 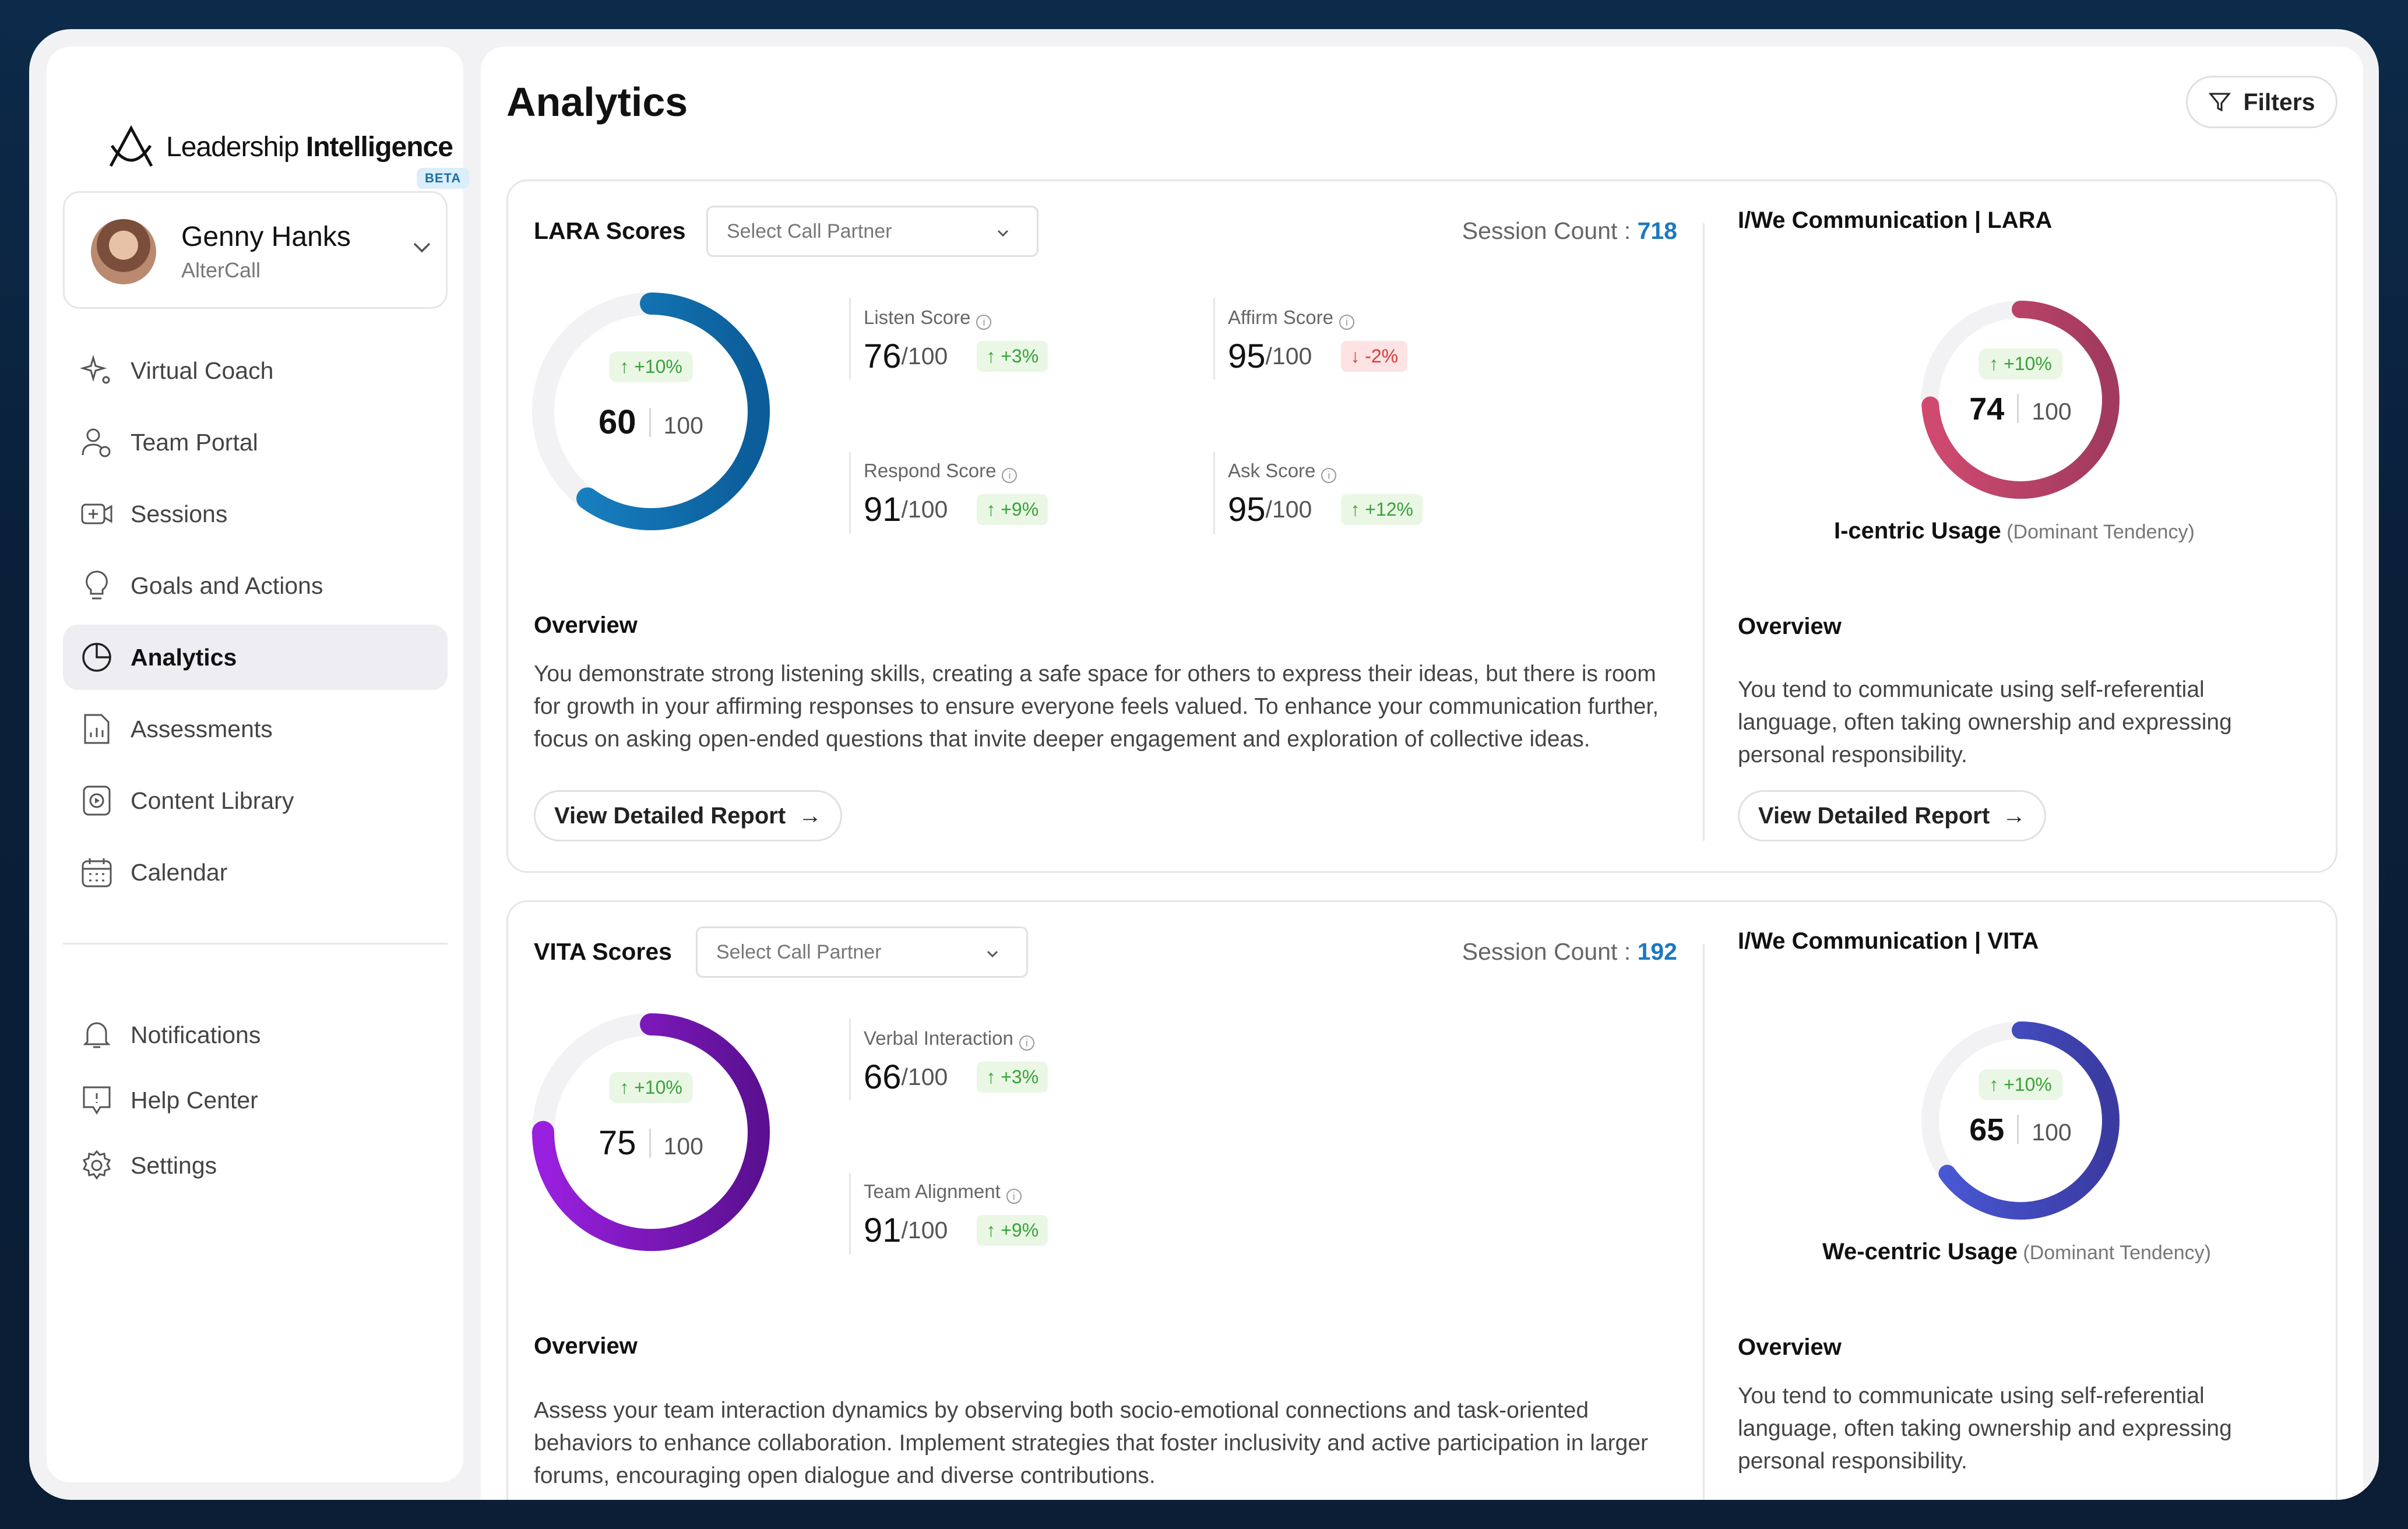 I want to click on vita-call-partner-select: Select Call Partner, so click(x=862, y=952).